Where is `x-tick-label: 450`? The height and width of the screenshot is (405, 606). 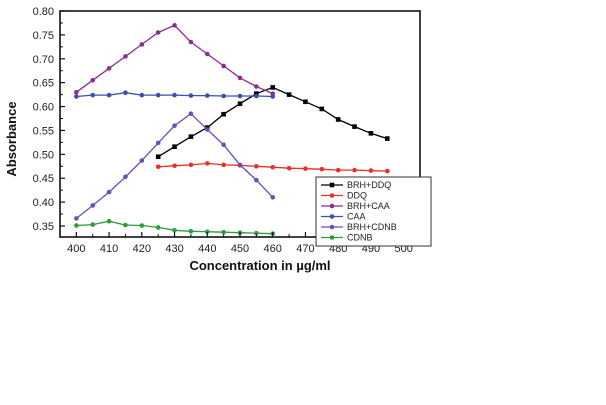
x-tick-label: 450 is located at coordinates (240, 249).